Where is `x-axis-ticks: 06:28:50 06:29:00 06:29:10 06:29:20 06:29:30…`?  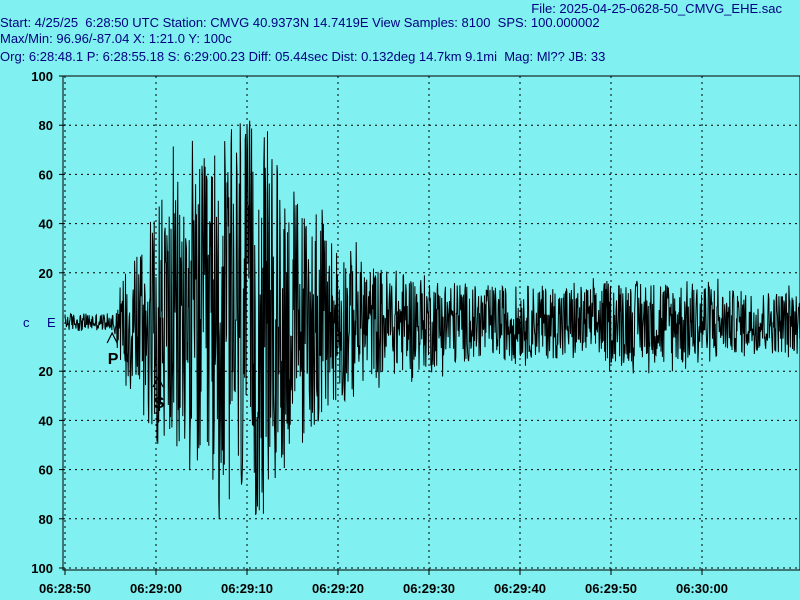 x-axis-ticks: 06:28:50 06:29:00 06:29:10 06:29:20 06:29:30… is located at coordinates (383, 583).